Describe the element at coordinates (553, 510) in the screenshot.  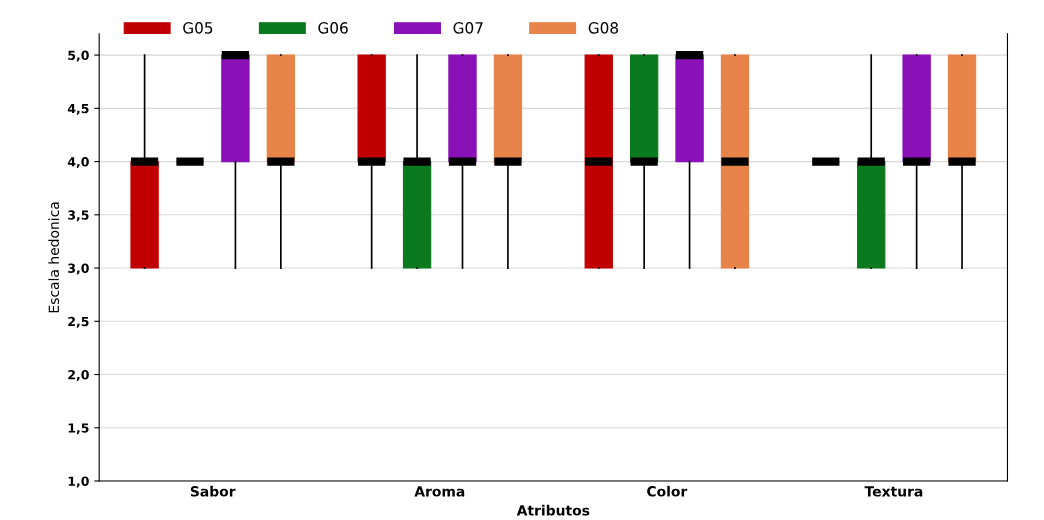
I see `x-axis-title: Atributos` at that location.